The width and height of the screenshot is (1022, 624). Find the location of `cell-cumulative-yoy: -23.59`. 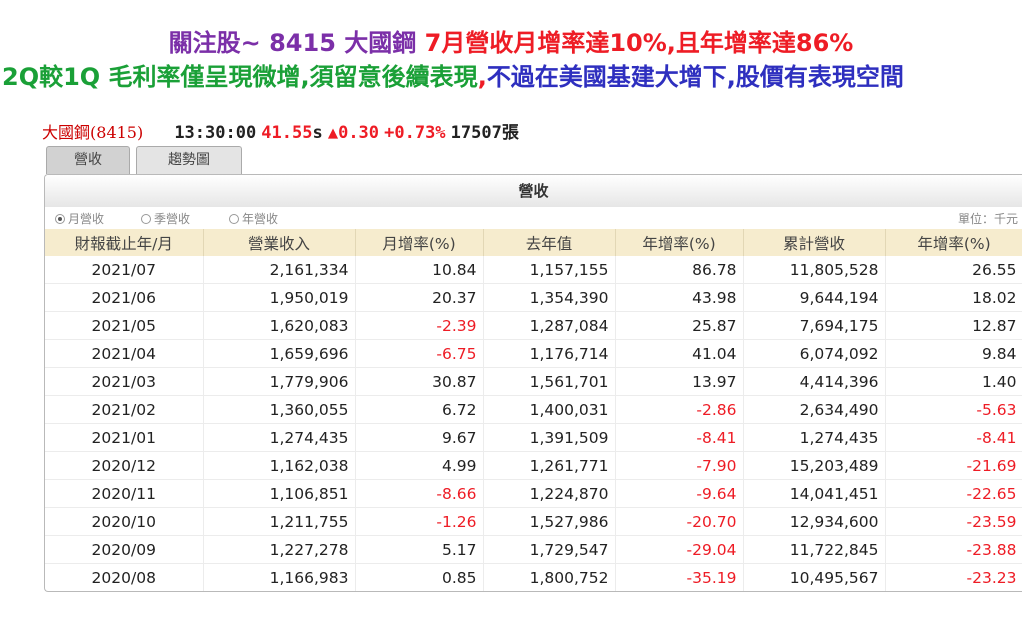

cell-cumulative-yoy: -23.59 is located at coordinates (953, 521).